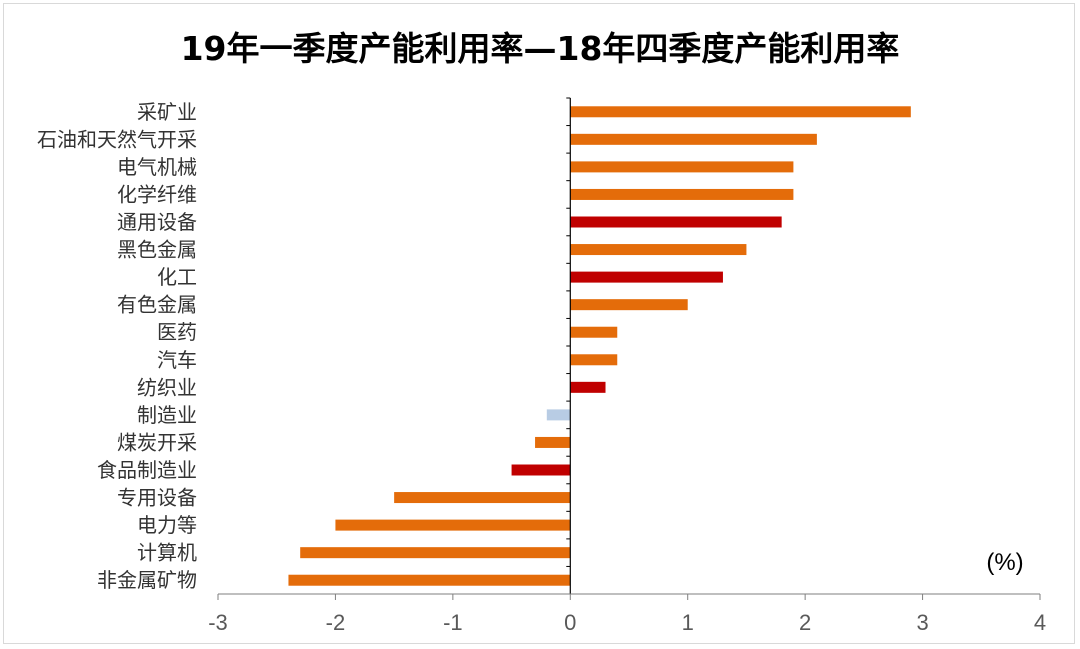 The image size is (1080, 649). What do you see at coordinates (336, 622) in the screenshot?
I see `x-tick-label-1: -2` at bounding box center [336, 622].